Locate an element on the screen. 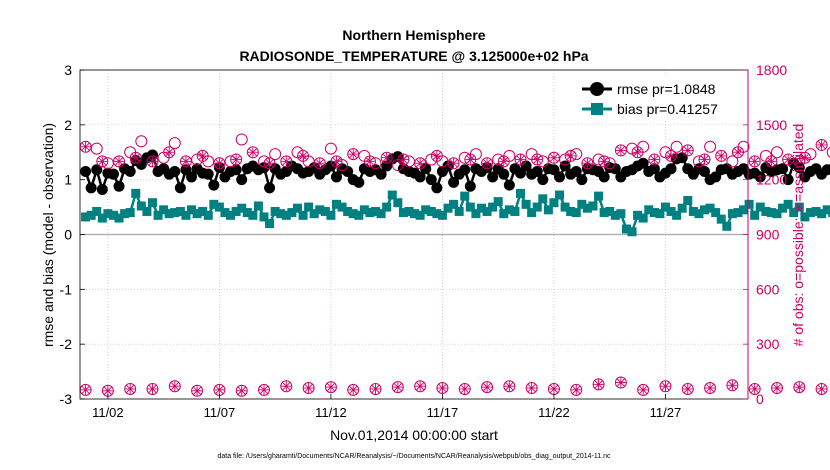 The image size is (830, 470). left-y-tick-label: -1 is located at coordinates (66, 289).